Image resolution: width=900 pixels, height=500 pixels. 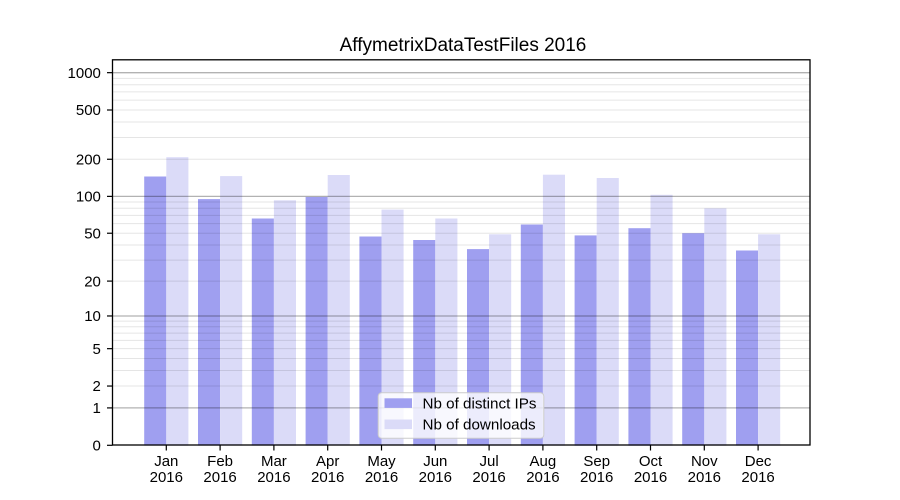 What do you see at coordinates (166, 461) in the screenshot?
I see `svg-text: Jan` at bounding box center [166, 461].